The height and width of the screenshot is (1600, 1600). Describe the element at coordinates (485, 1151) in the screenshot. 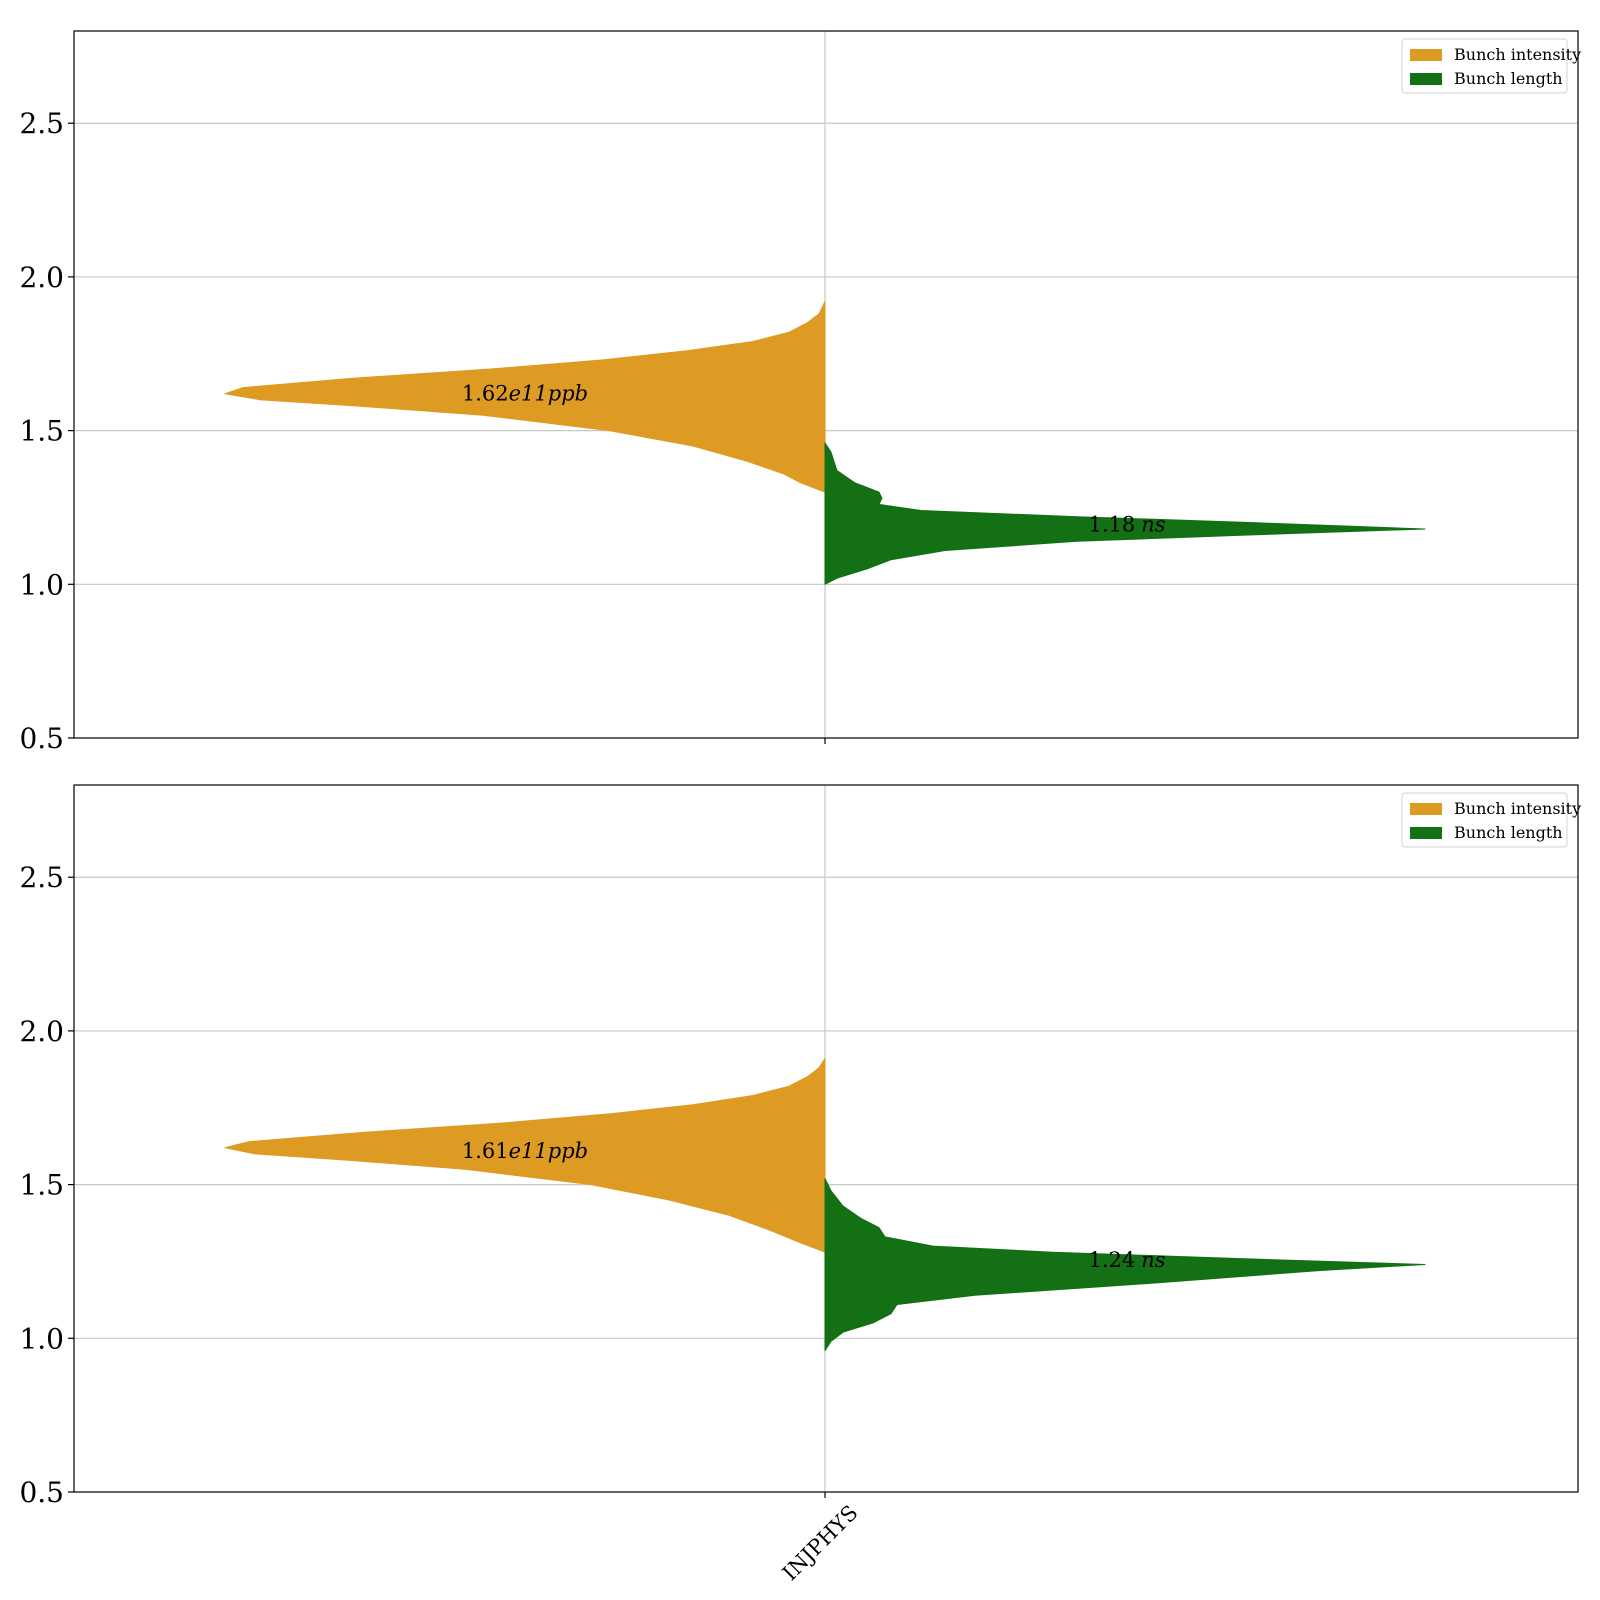

I see `annotation-value: 1.61` at that location.